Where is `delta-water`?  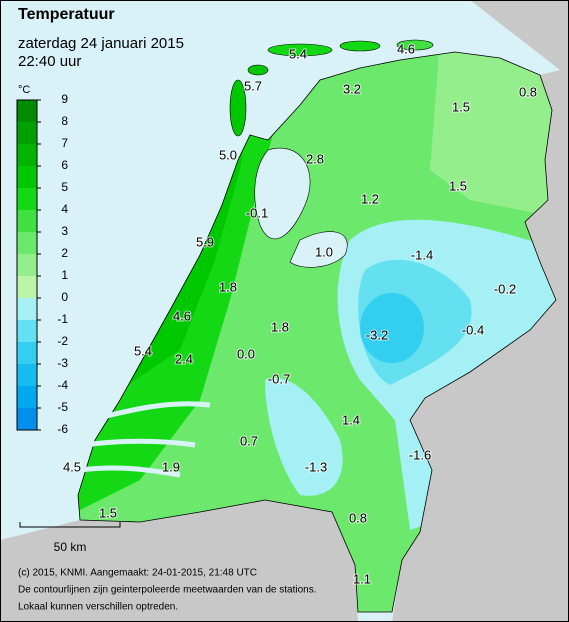 delta-water is located at coordinates (145, 439).